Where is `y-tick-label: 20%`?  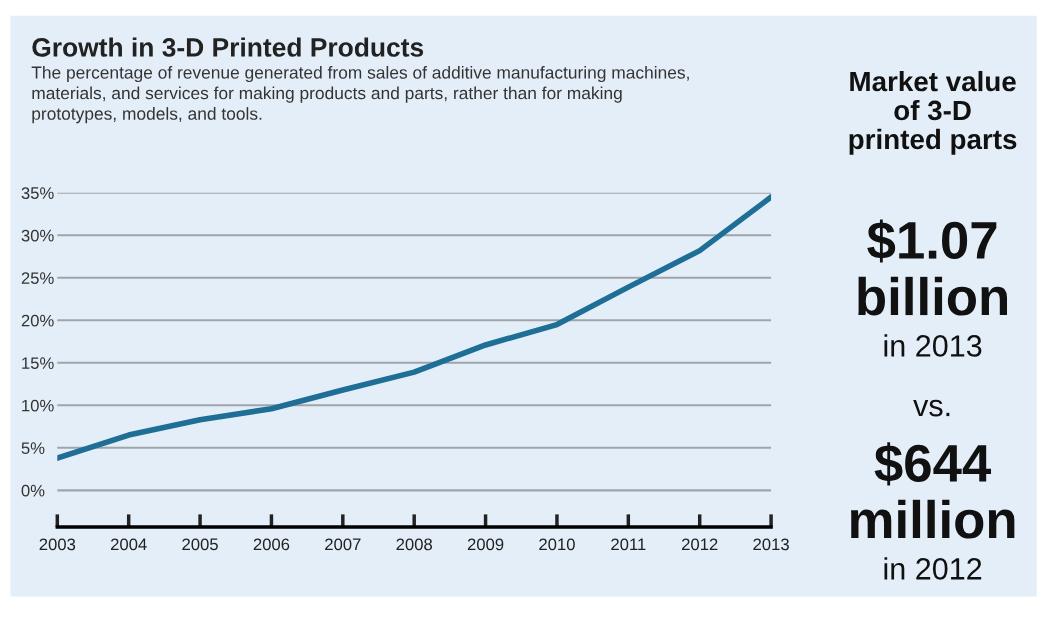 y-tick-label: 20% is located at coordinates (37, 320).